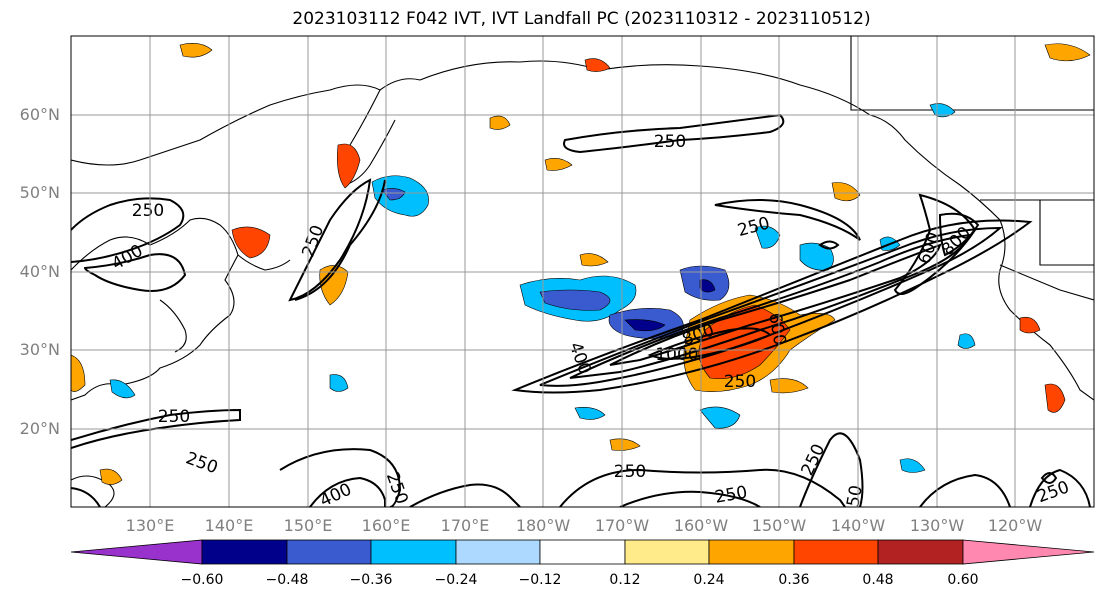 This screenshot has width=1105, height=601. I want to click on colorbar-max-extend, so click(1028, 552).